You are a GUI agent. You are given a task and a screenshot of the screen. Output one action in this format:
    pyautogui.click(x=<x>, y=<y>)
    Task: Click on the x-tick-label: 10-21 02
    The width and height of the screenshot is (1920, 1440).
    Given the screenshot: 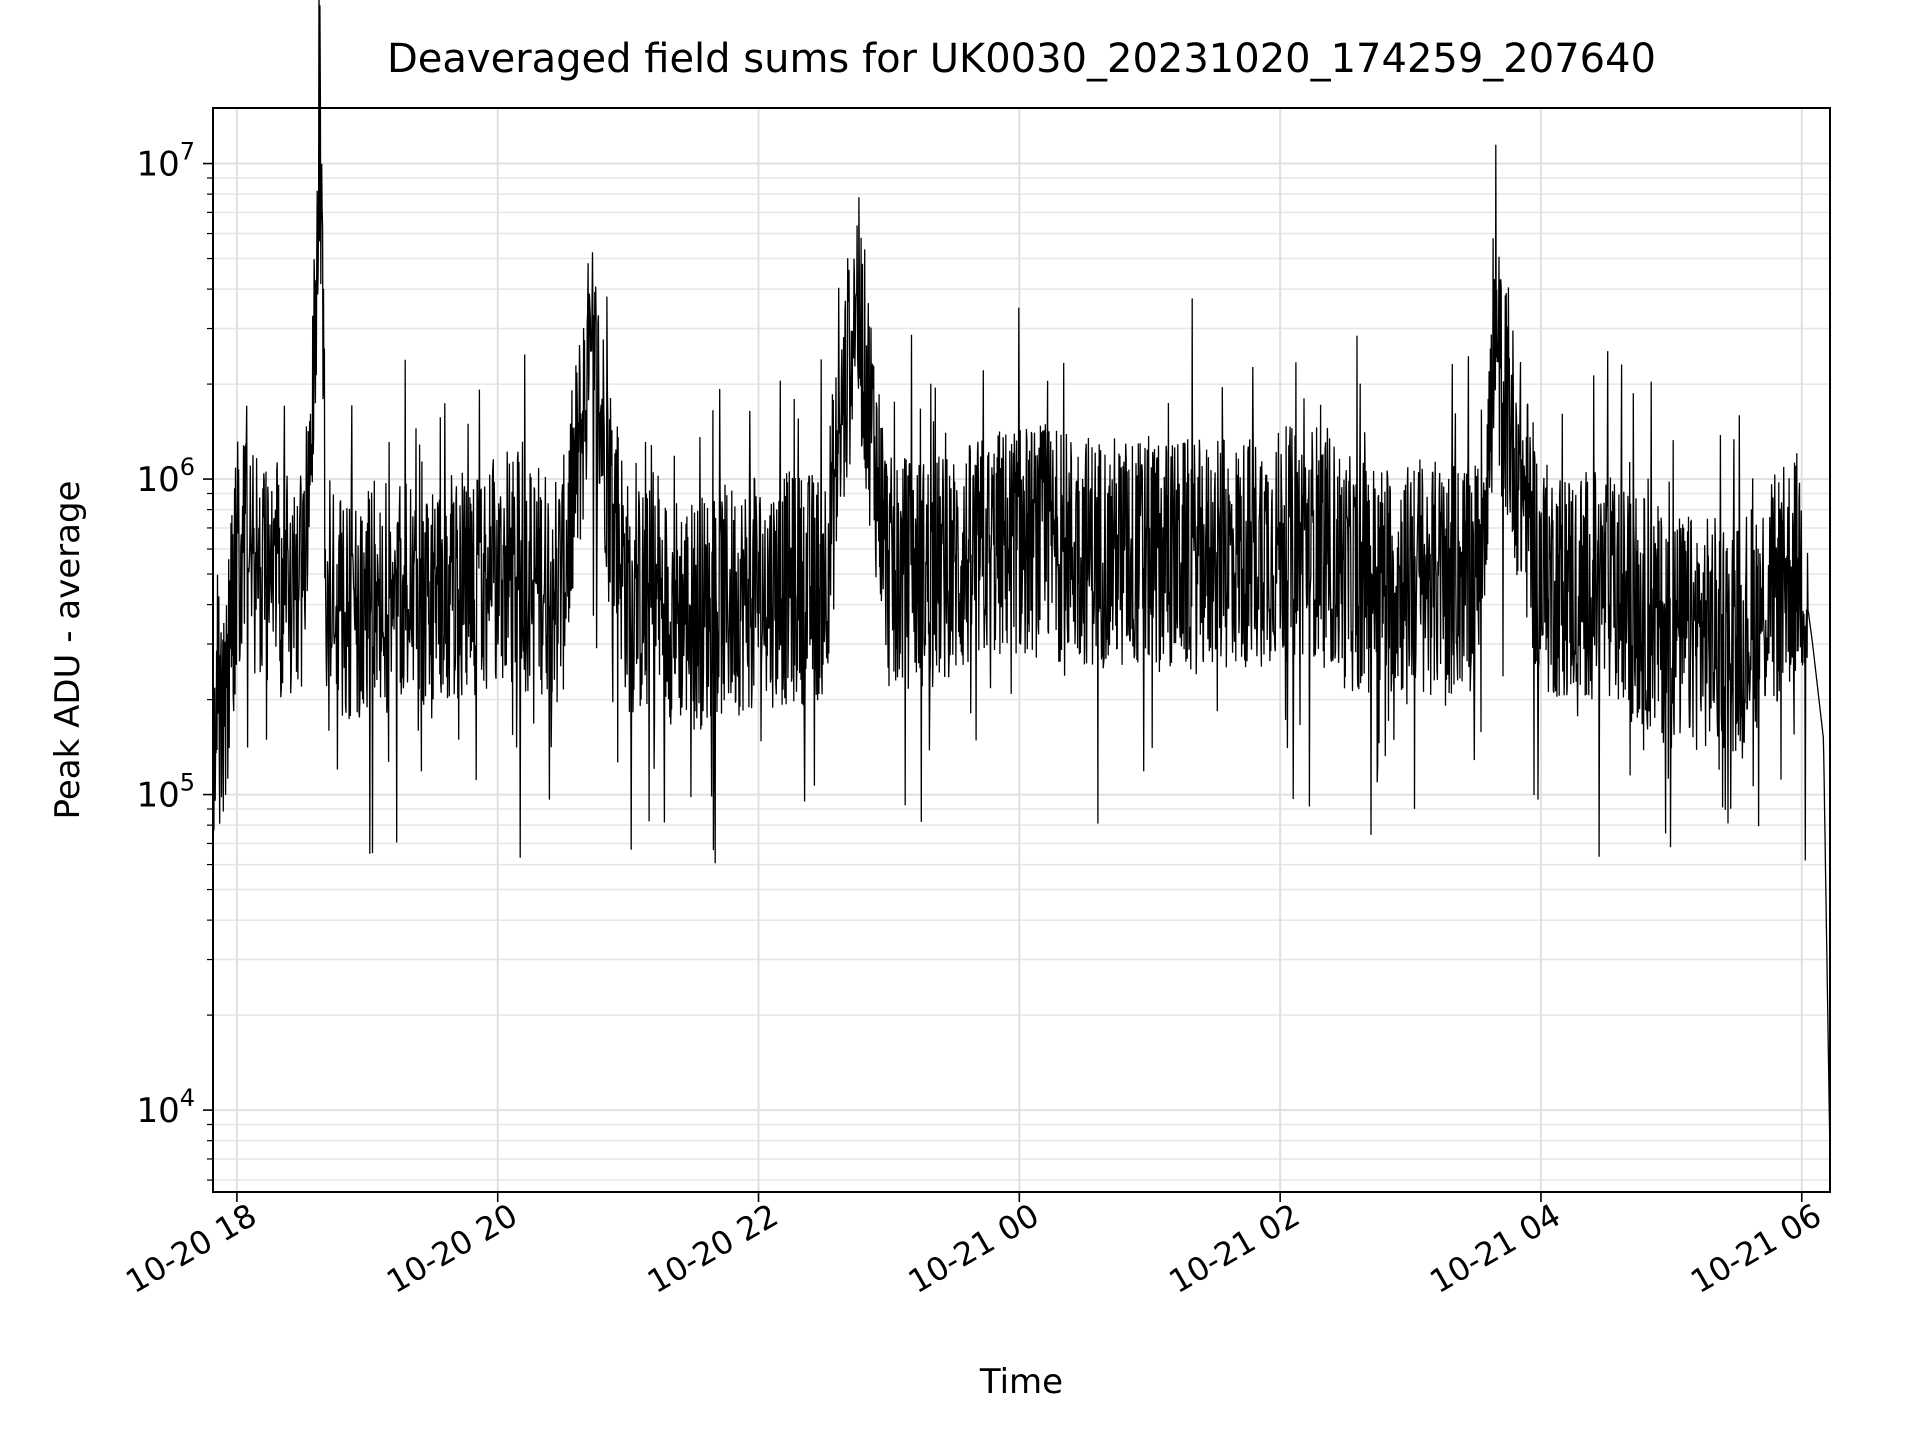 What is the action you would take?
    pyautogui.click(x=1235, y=1248)
    